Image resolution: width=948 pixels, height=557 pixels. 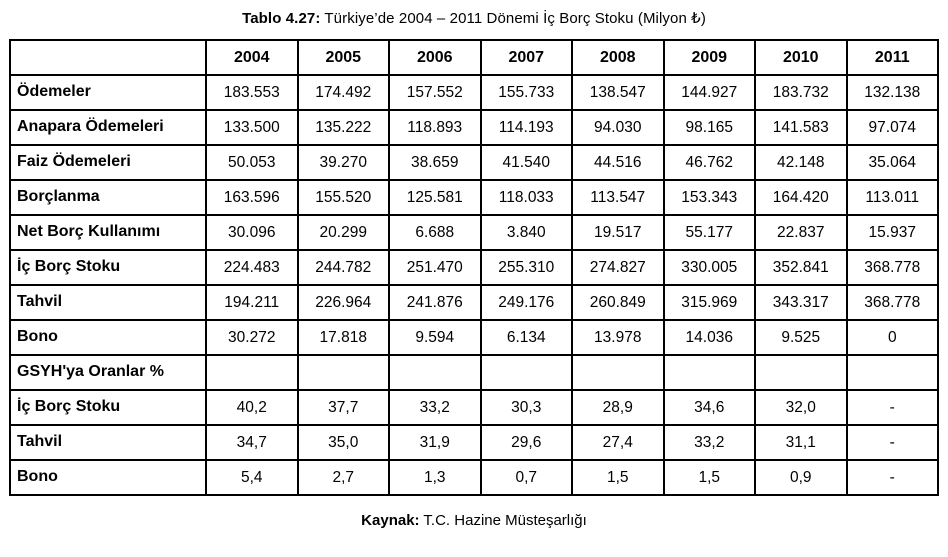 What do you see at coordinates (618, 337) in the screenshot?
I see `table-cell: 13.978` at bounding box center [618, 337].